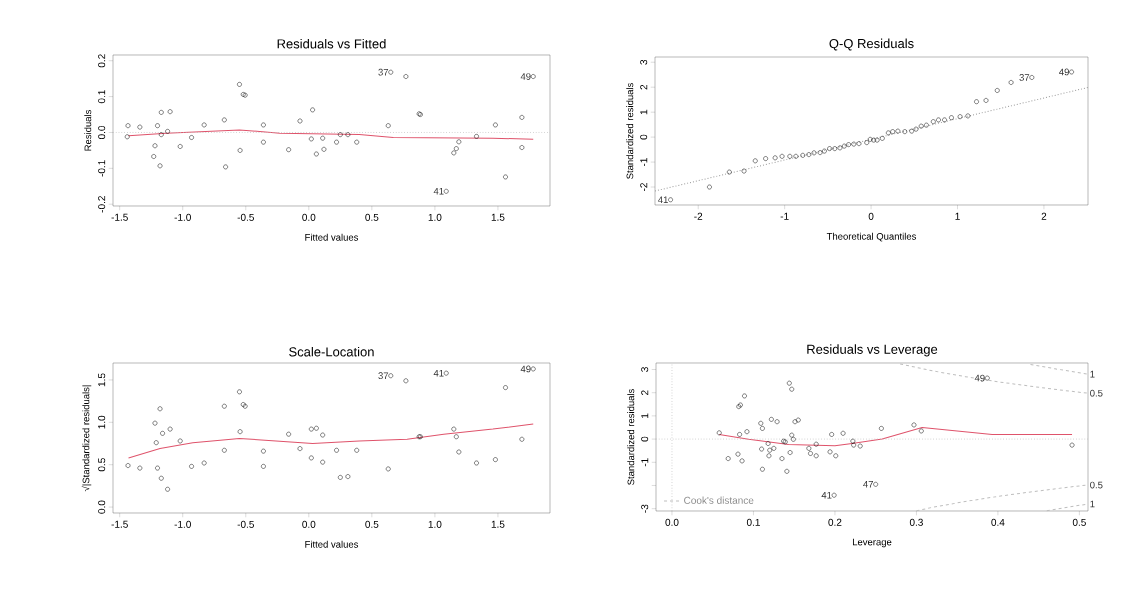 The width and height of the screenshot is (1135, 606). I want to click on x-tick-label: 0.1, so click(753, 522).